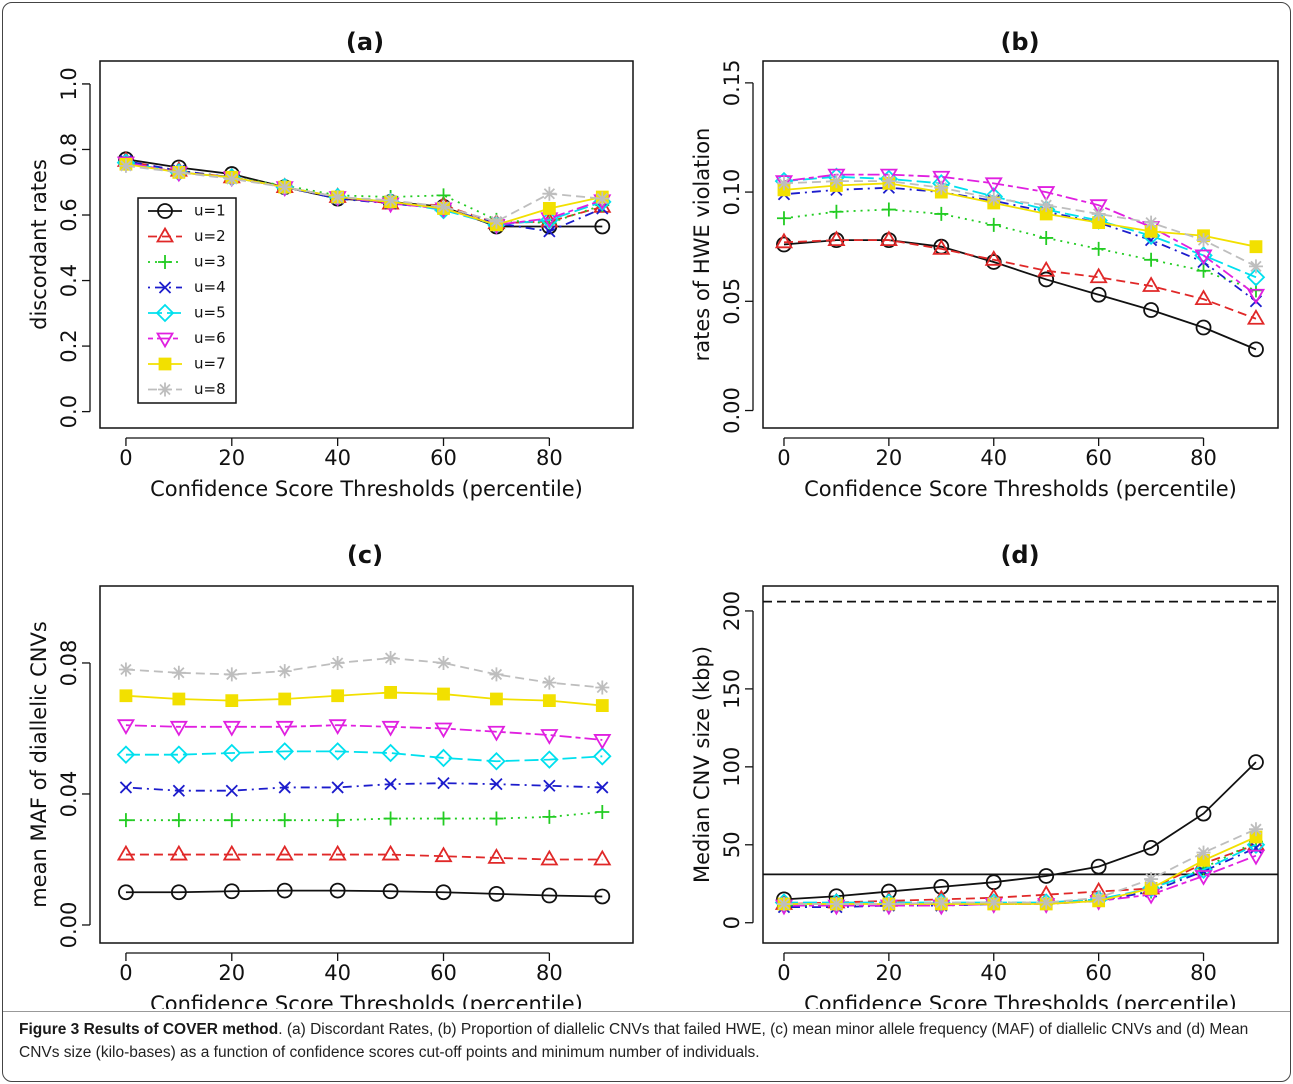  I want to click on x-tick-label: 60, so click(443, 458).